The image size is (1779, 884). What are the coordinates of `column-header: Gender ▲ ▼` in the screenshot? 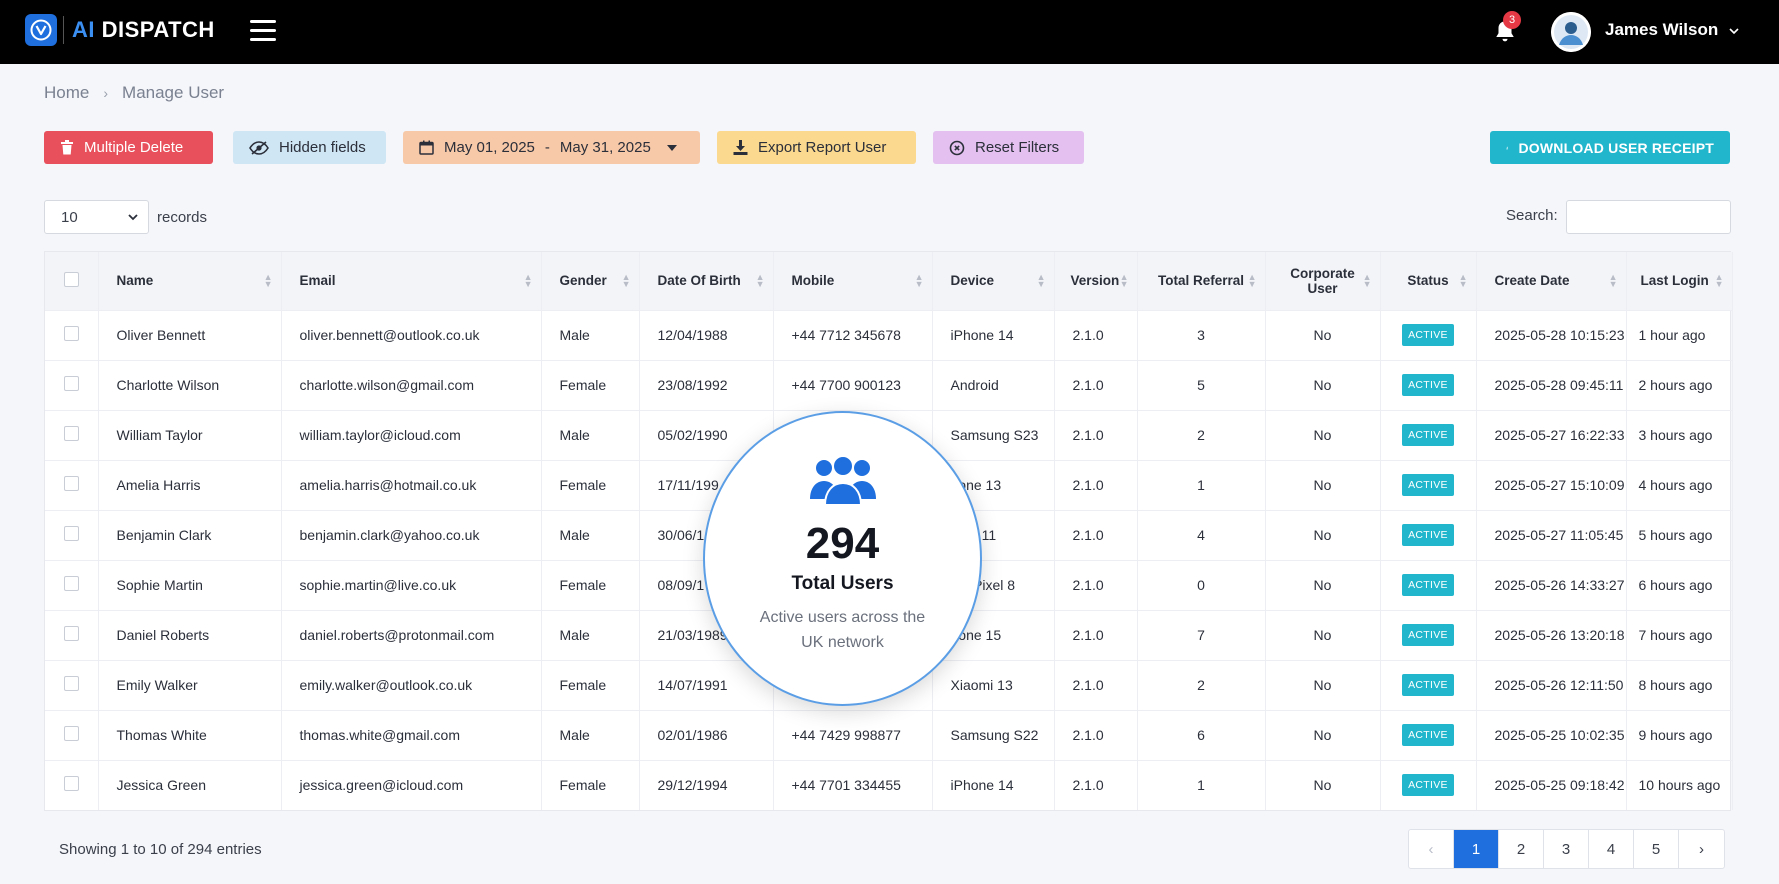 It's located at (590, 281).